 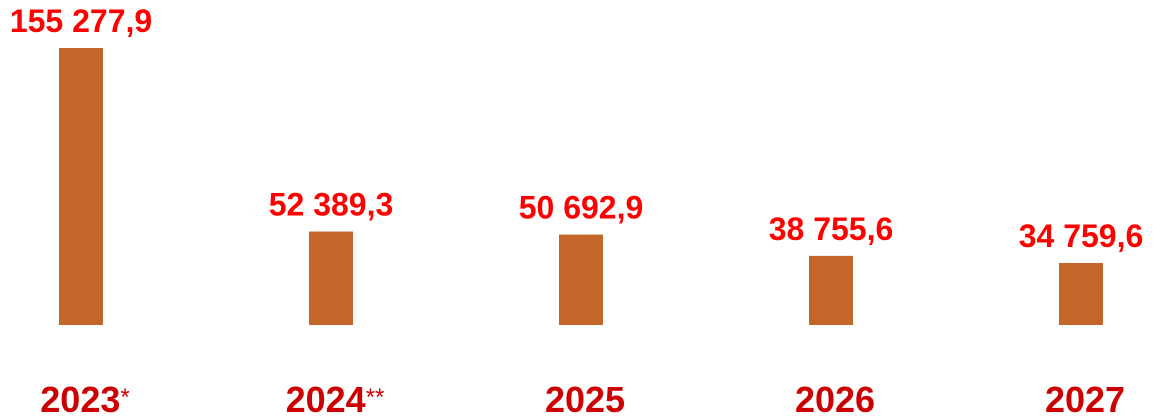 What do you see at coordinates (581, 279) in the screenshot?
I see `bar-2025` at bounding box center [581, 279].